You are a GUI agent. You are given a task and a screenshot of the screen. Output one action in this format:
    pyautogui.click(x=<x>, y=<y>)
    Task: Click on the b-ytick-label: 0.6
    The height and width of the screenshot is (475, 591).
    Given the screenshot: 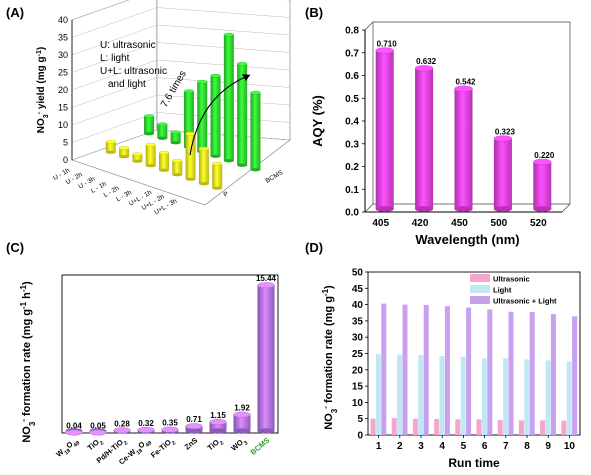 What is the action you would take?
    pyautogui.click(x=352, y=76)
    